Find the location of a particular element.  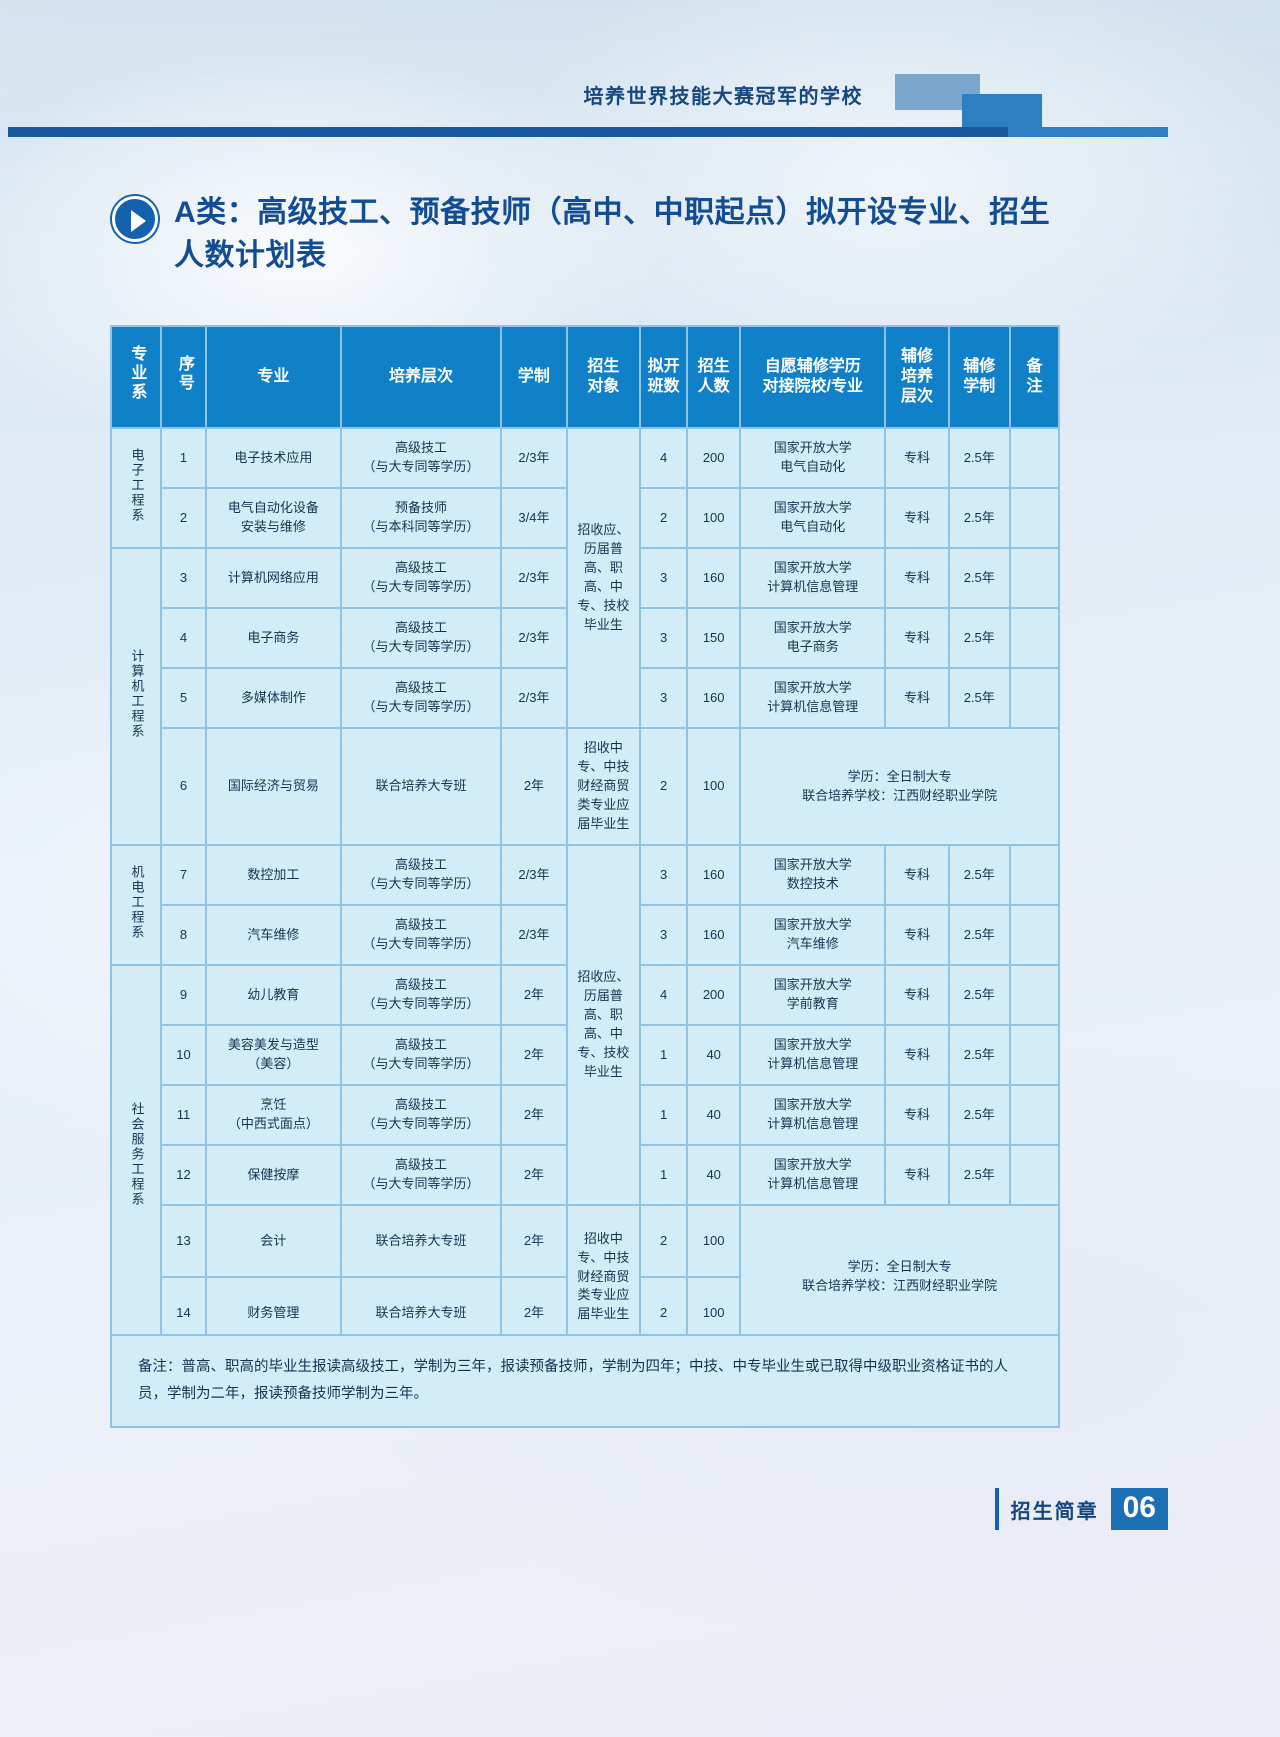

page-header: 培养世界技能大赛冠军的学校 is located at coordinates (640, 70).